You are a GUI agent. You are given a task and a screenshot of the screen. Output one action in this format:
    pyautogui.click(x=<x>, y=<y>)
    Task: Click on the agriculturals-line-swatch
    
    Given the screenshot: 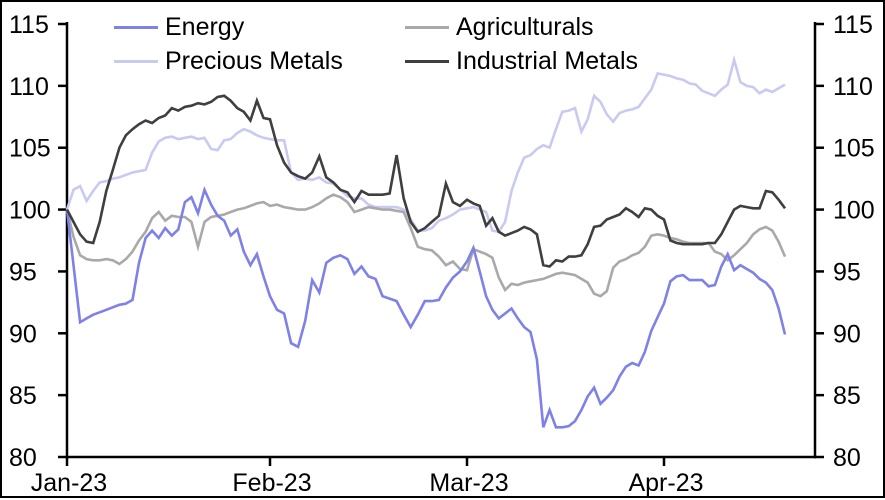 What is the action you would take?
    pyautogui.click(x=427, y=27)
    